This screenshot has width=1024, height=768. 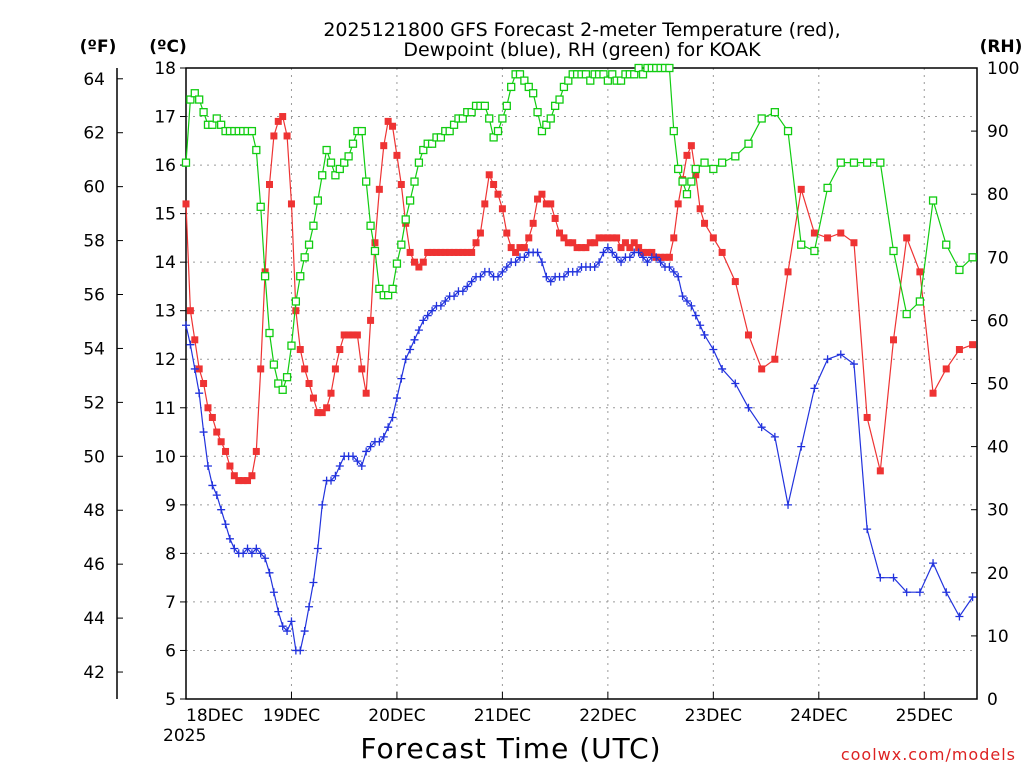 What do you see at coordinates (170, 554) in the screenshot?
I see `celsius-tick-label: 8` at bounding box center [170, 554].